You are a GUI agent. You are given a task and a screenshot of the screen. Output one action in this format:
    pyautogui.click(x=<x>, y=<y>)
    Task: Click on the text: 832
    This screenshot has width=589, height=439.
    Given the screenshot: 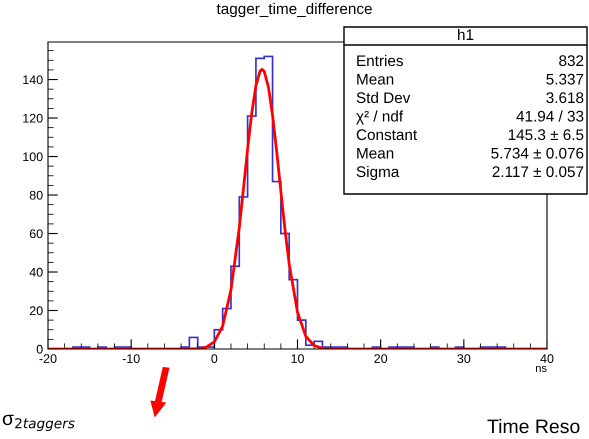 What is the action you would take?
    pyautogui.click(x=571, y=60)
    